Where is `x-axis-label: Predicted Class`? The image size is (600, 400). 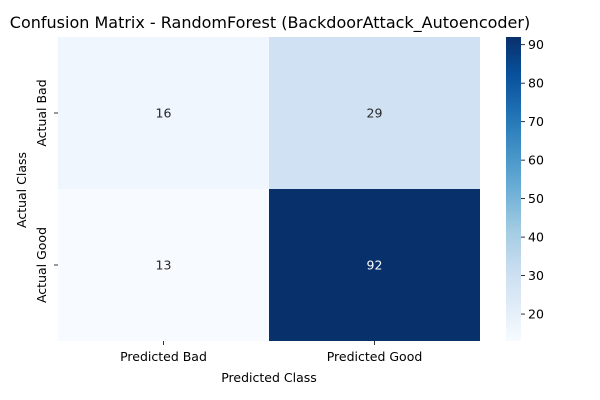 x-axis-label: Predicted Class is located at coordinates (269, 377).